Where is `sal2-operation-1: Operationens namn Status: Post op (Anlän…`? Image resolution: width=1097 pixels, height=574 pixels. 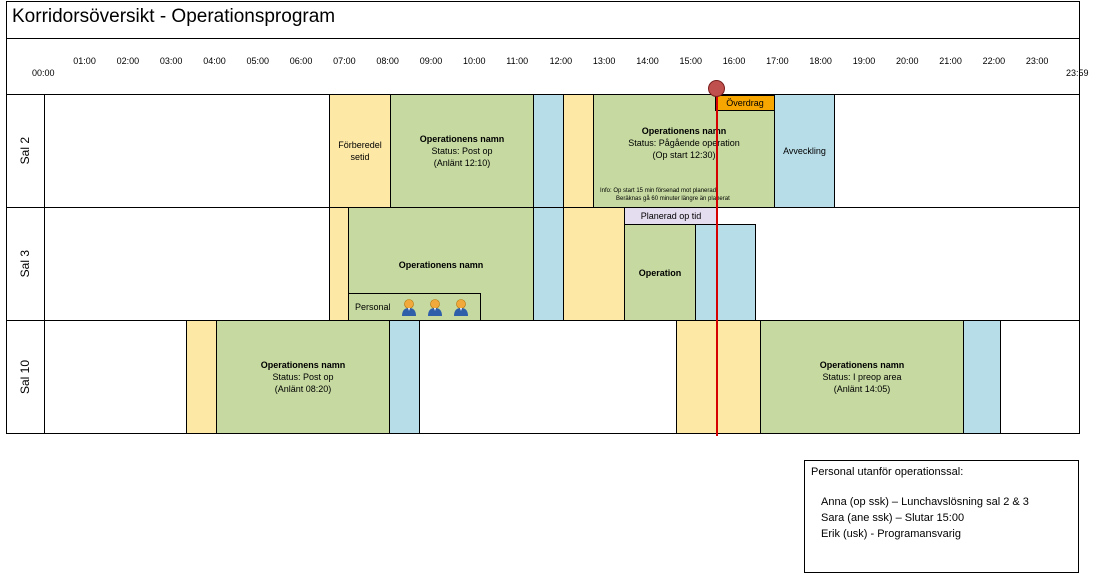
sal2-operation-1: Operationens namn Status: Post op (Anlän… is located at coordinates (462, 151).